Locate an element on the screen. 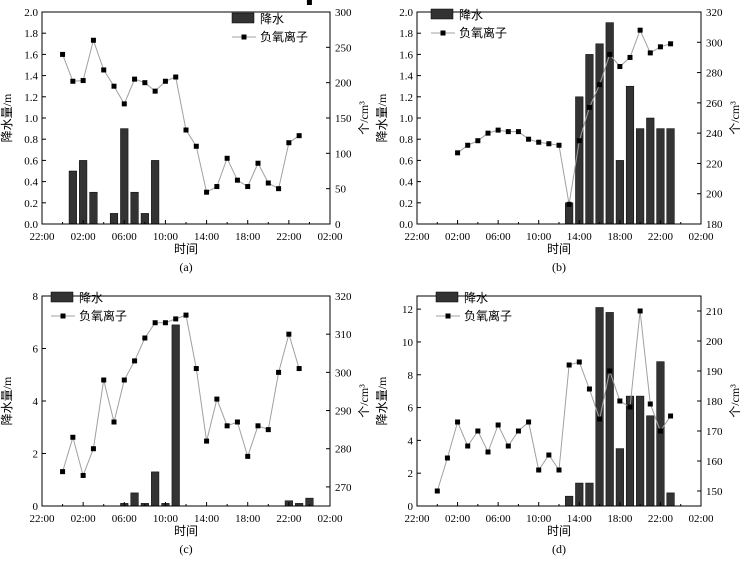 This screenshot has height=567, width=748. y-left-tick-label: 4 is located at coordinates (36, 402).